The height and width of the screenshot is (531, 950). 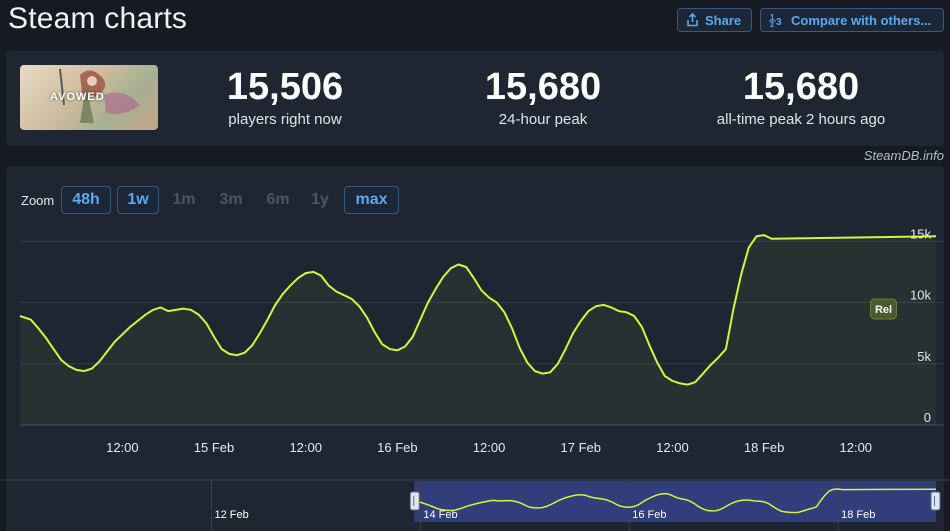 I want to click on release-flag-box, so click(x=884, y=309).